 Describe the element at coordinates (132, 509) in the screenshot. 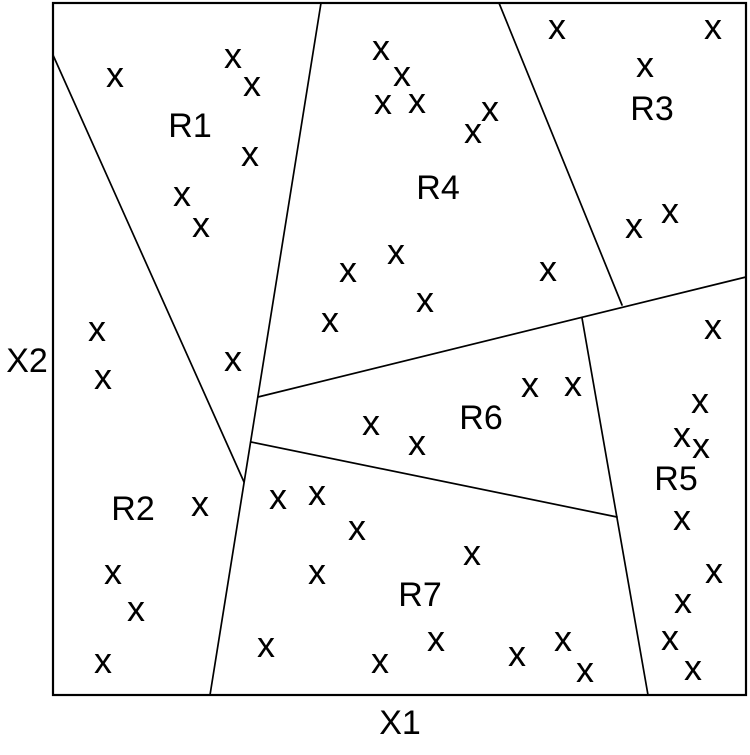

I see `region-label-r2: R2` at that location.